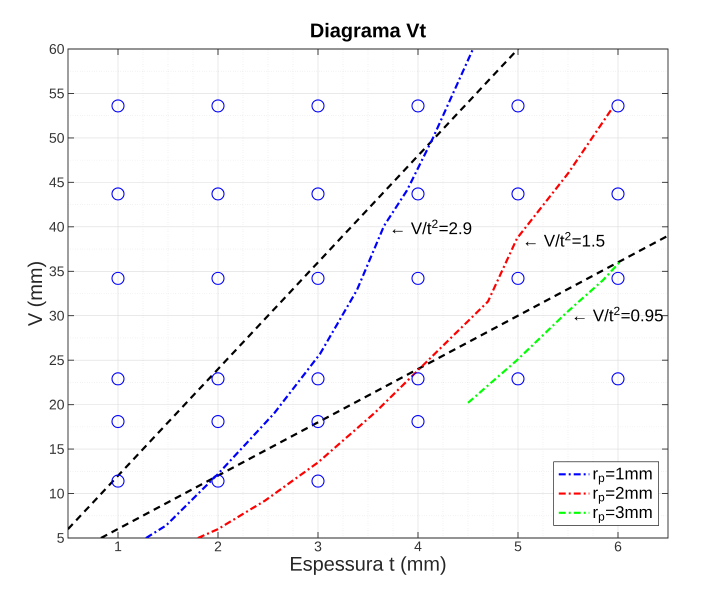 Image resolution: width=721 pixels, height=603 pixels. Describe the element at coordinates (56, 183) in the screenshot. I see `y-tick-label: 45` at that location.